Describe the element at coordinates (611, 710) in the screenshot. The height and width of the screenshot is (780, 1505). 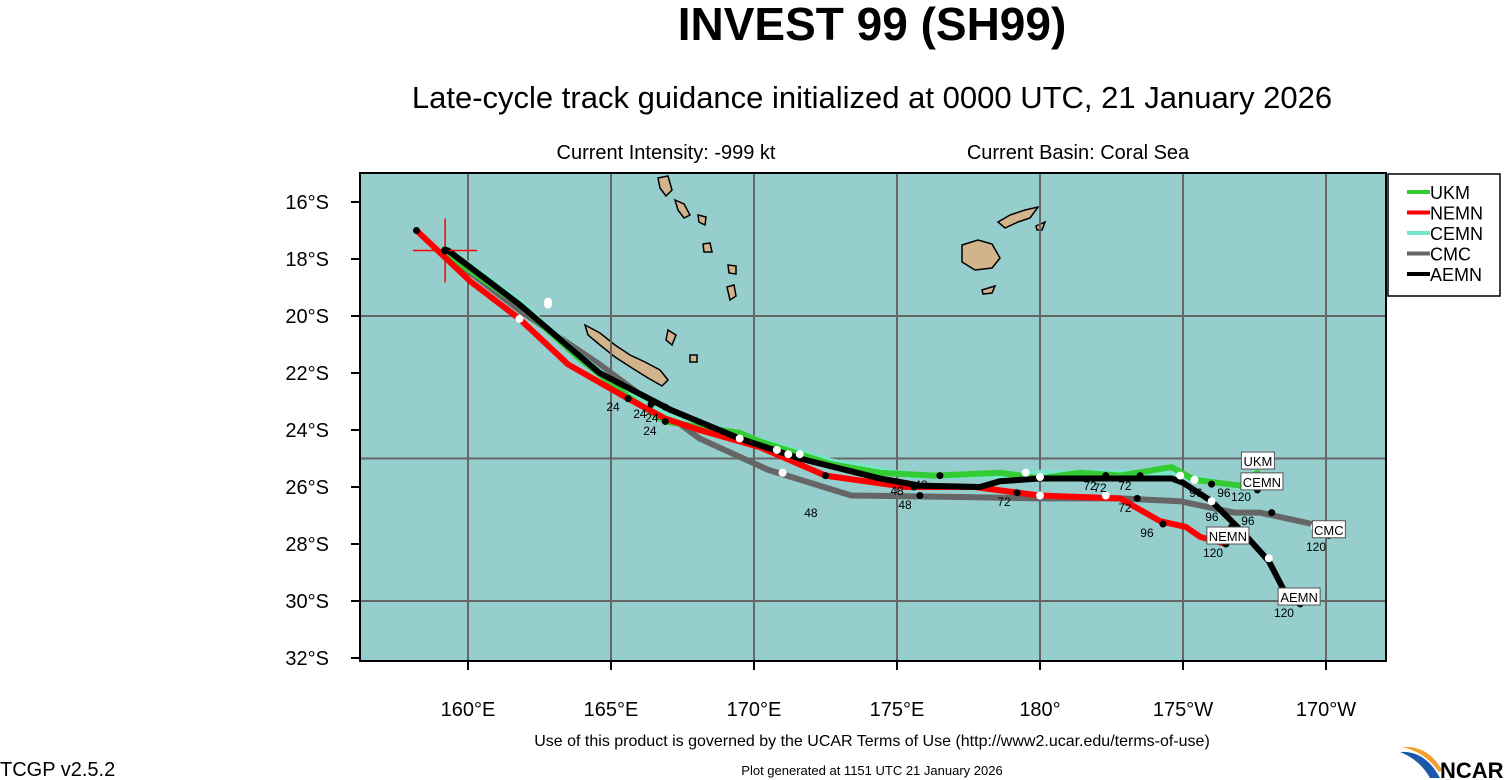
I see `x-tick-label: 165°E` at that location.